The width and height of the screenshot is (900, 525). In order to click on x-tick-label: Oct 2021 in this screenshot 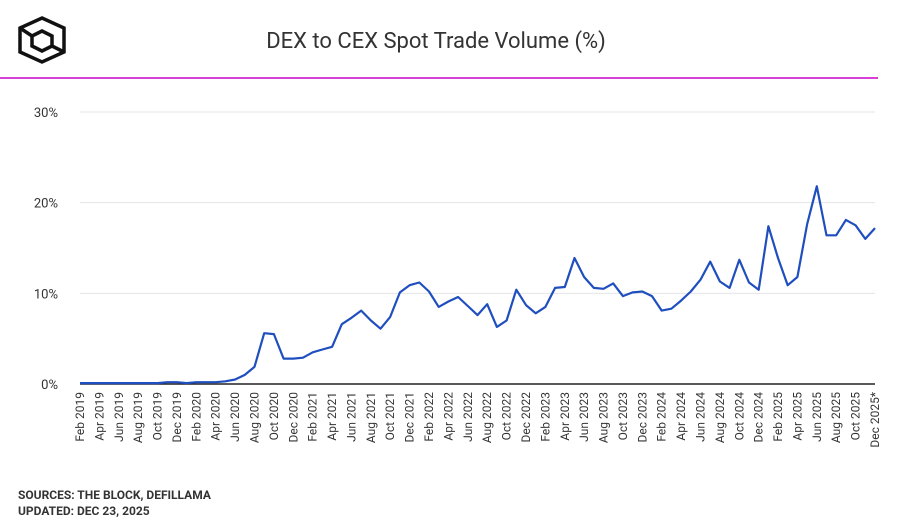, I will do `click(390, 416)`.